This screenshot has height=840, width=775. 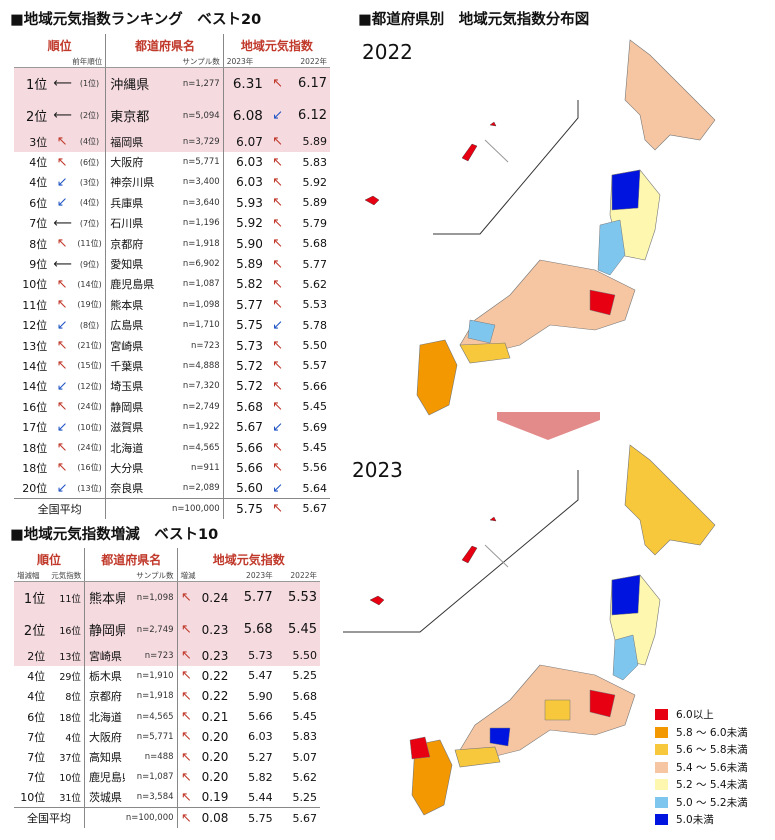 What do you see at coordinates (172, 284) in the screenshot?
I see `table-row: 10位 ↖ (14位) 鹿児島県 n=1,087 5.82 ↖ 5.62` at bounding box center [172, 284].